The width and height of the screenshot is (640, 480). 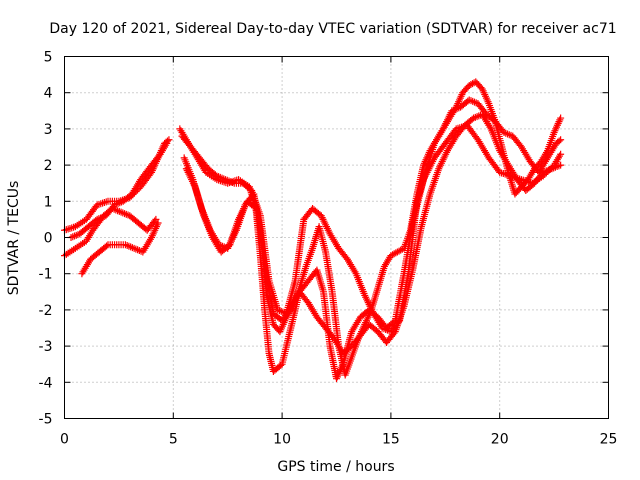 What do you see at coordinates (48, 94) in the screenshot?
I see `y-tick-label: 4` at bounding box center [48, 94].